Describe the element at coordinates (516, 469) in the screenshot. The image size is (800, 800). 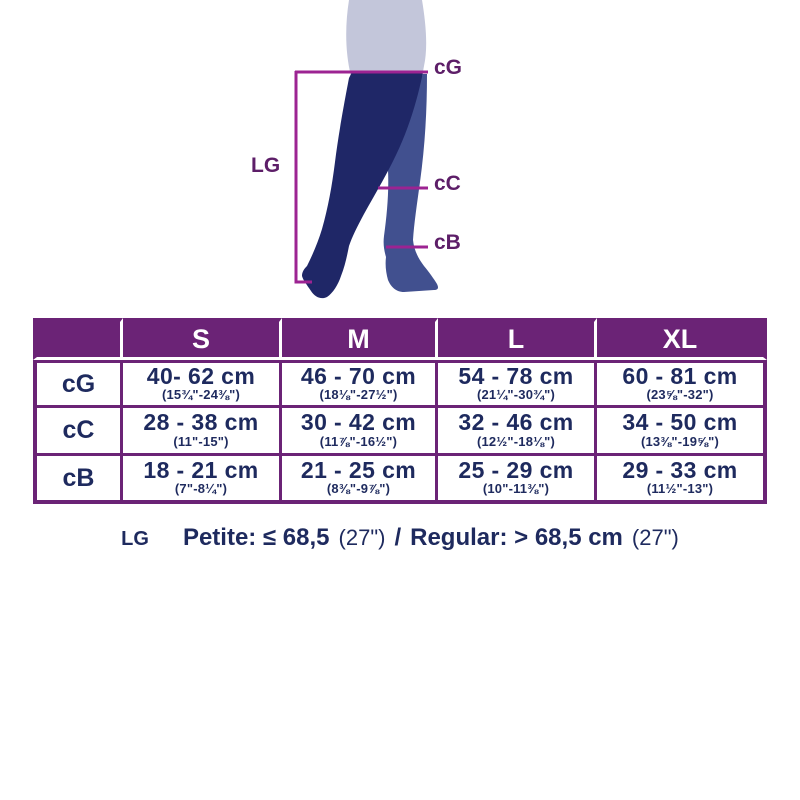
I see `cm-value: 25 - 29 cm` at that location.